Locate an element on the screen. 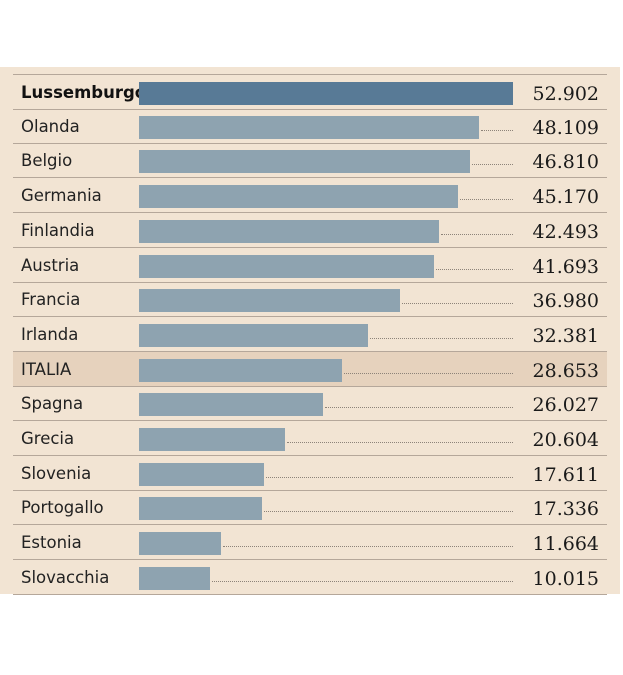  category-label: Spagna is located at coordinates (52, 404).